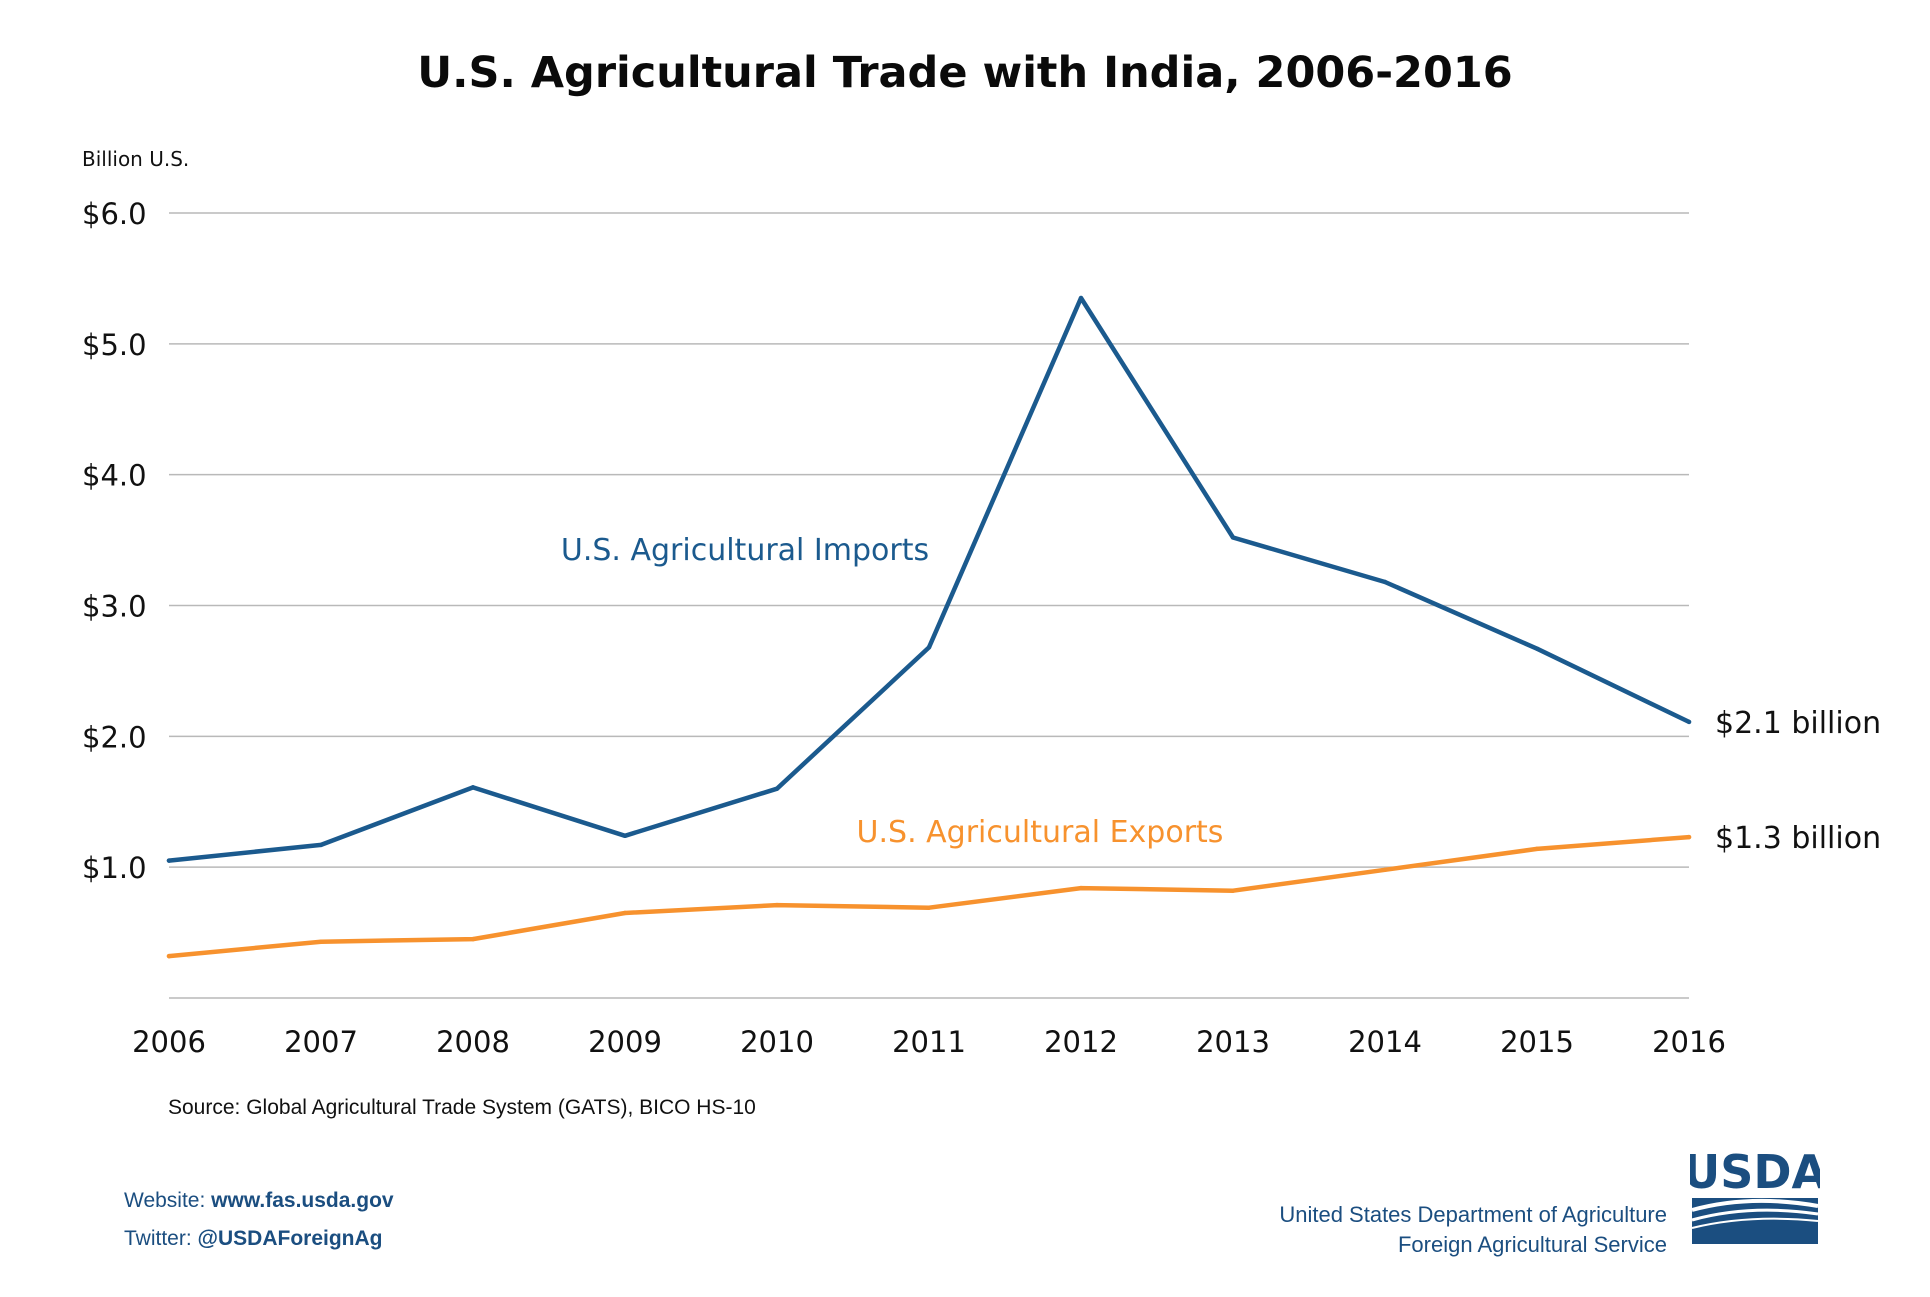 This screenshot has height=1297, width=1930. Describe the element at coordinates (745, 550) in the screenshot. I see `imports-series-label: U.S. Agricultural Imports` at that location.